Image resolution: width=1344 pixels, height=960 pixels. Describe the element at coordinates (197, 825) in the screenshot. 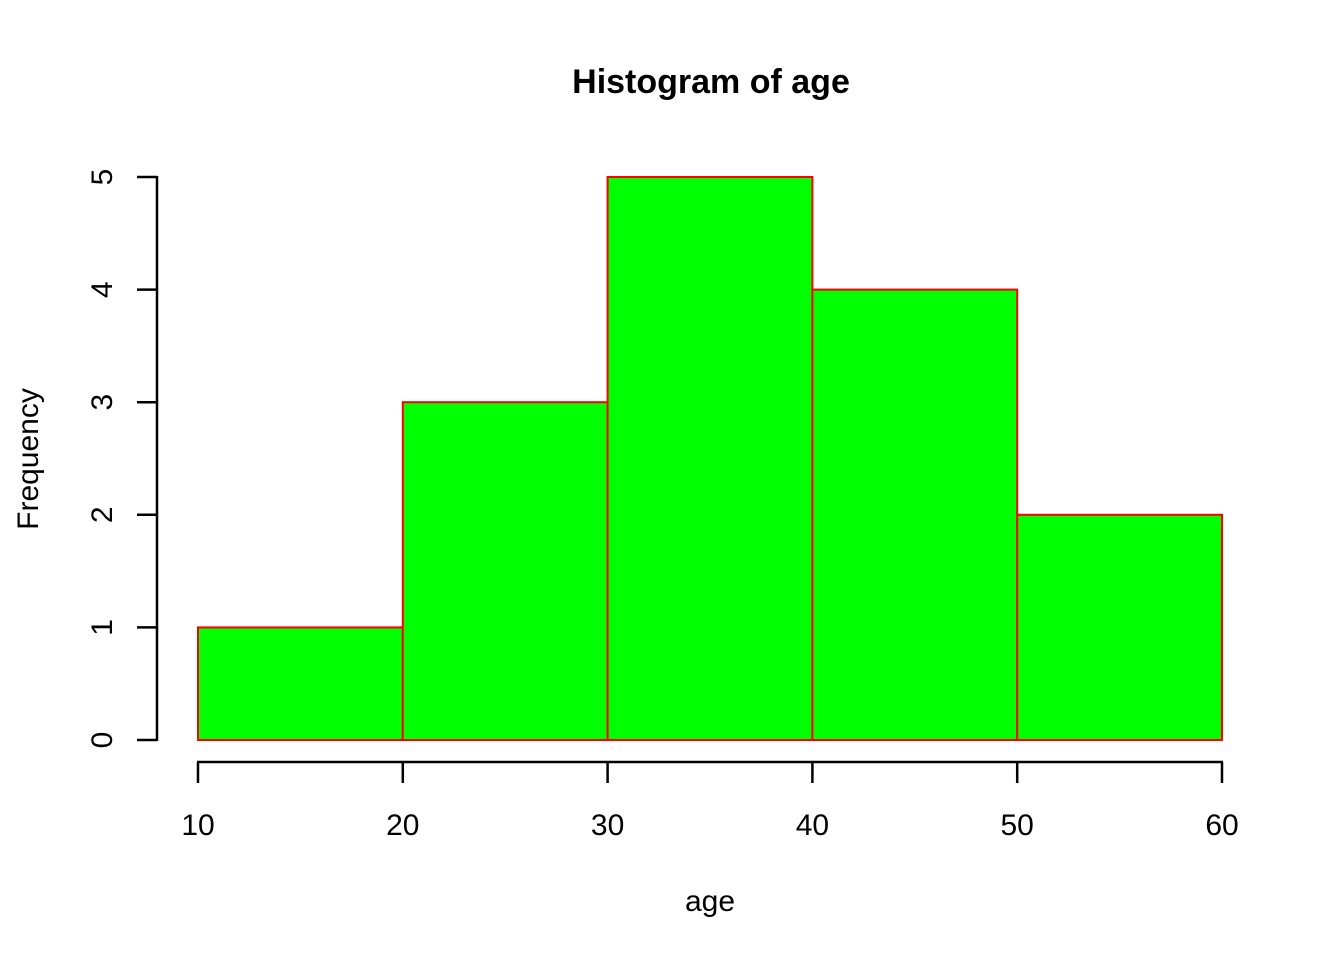

I see `x-tick-label: 10` at that location.